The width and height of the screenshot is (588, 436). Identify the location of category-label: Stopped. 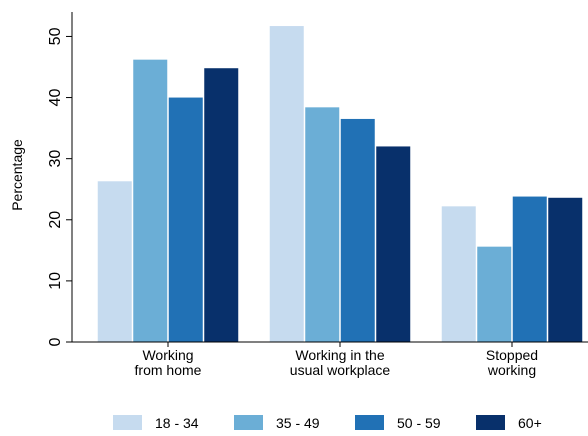
(512, 355).